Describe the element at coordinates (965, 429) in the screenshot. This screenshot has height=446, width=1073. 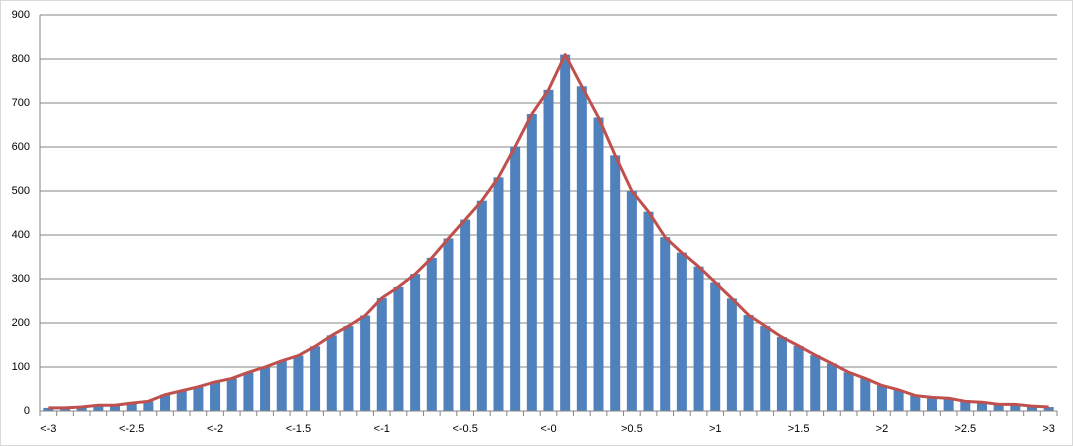
I see `x-tick-label: >2.5` at that location.